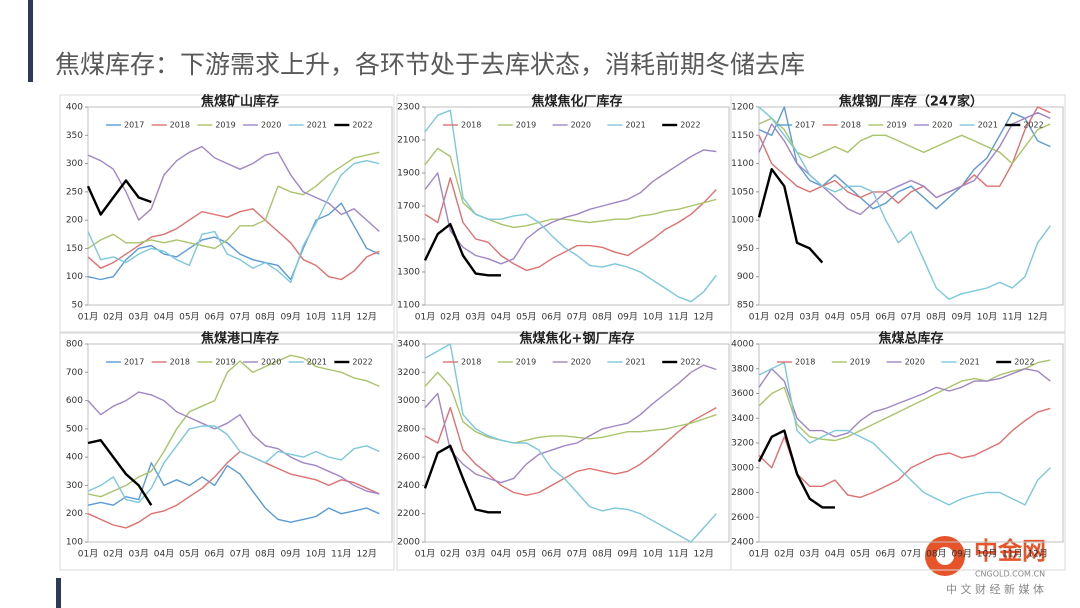 This screenshot has height=608, width=1080. Describe the element at coordinates (835, 554) in the screenshot. I see `x-tick-label: 04月` at that location.